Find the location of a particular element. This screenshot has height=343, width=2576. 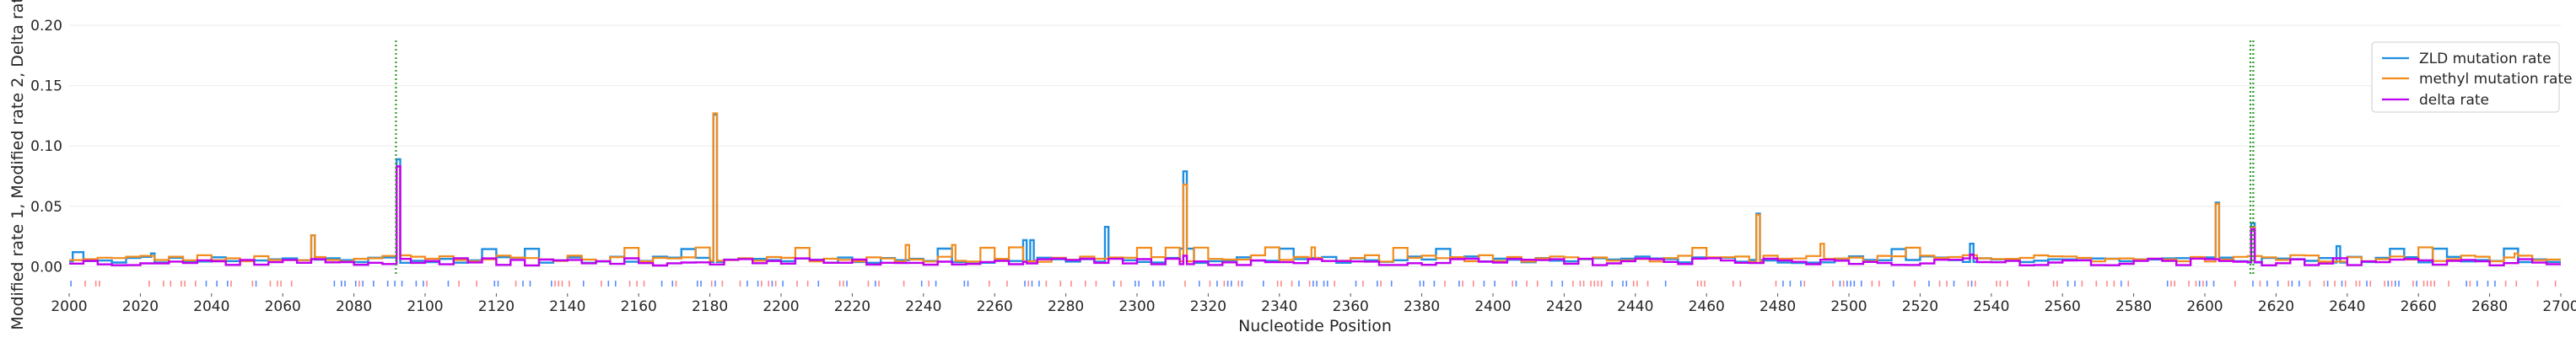

x-tick-label: 2500 is located at coordinates (1848, 306).